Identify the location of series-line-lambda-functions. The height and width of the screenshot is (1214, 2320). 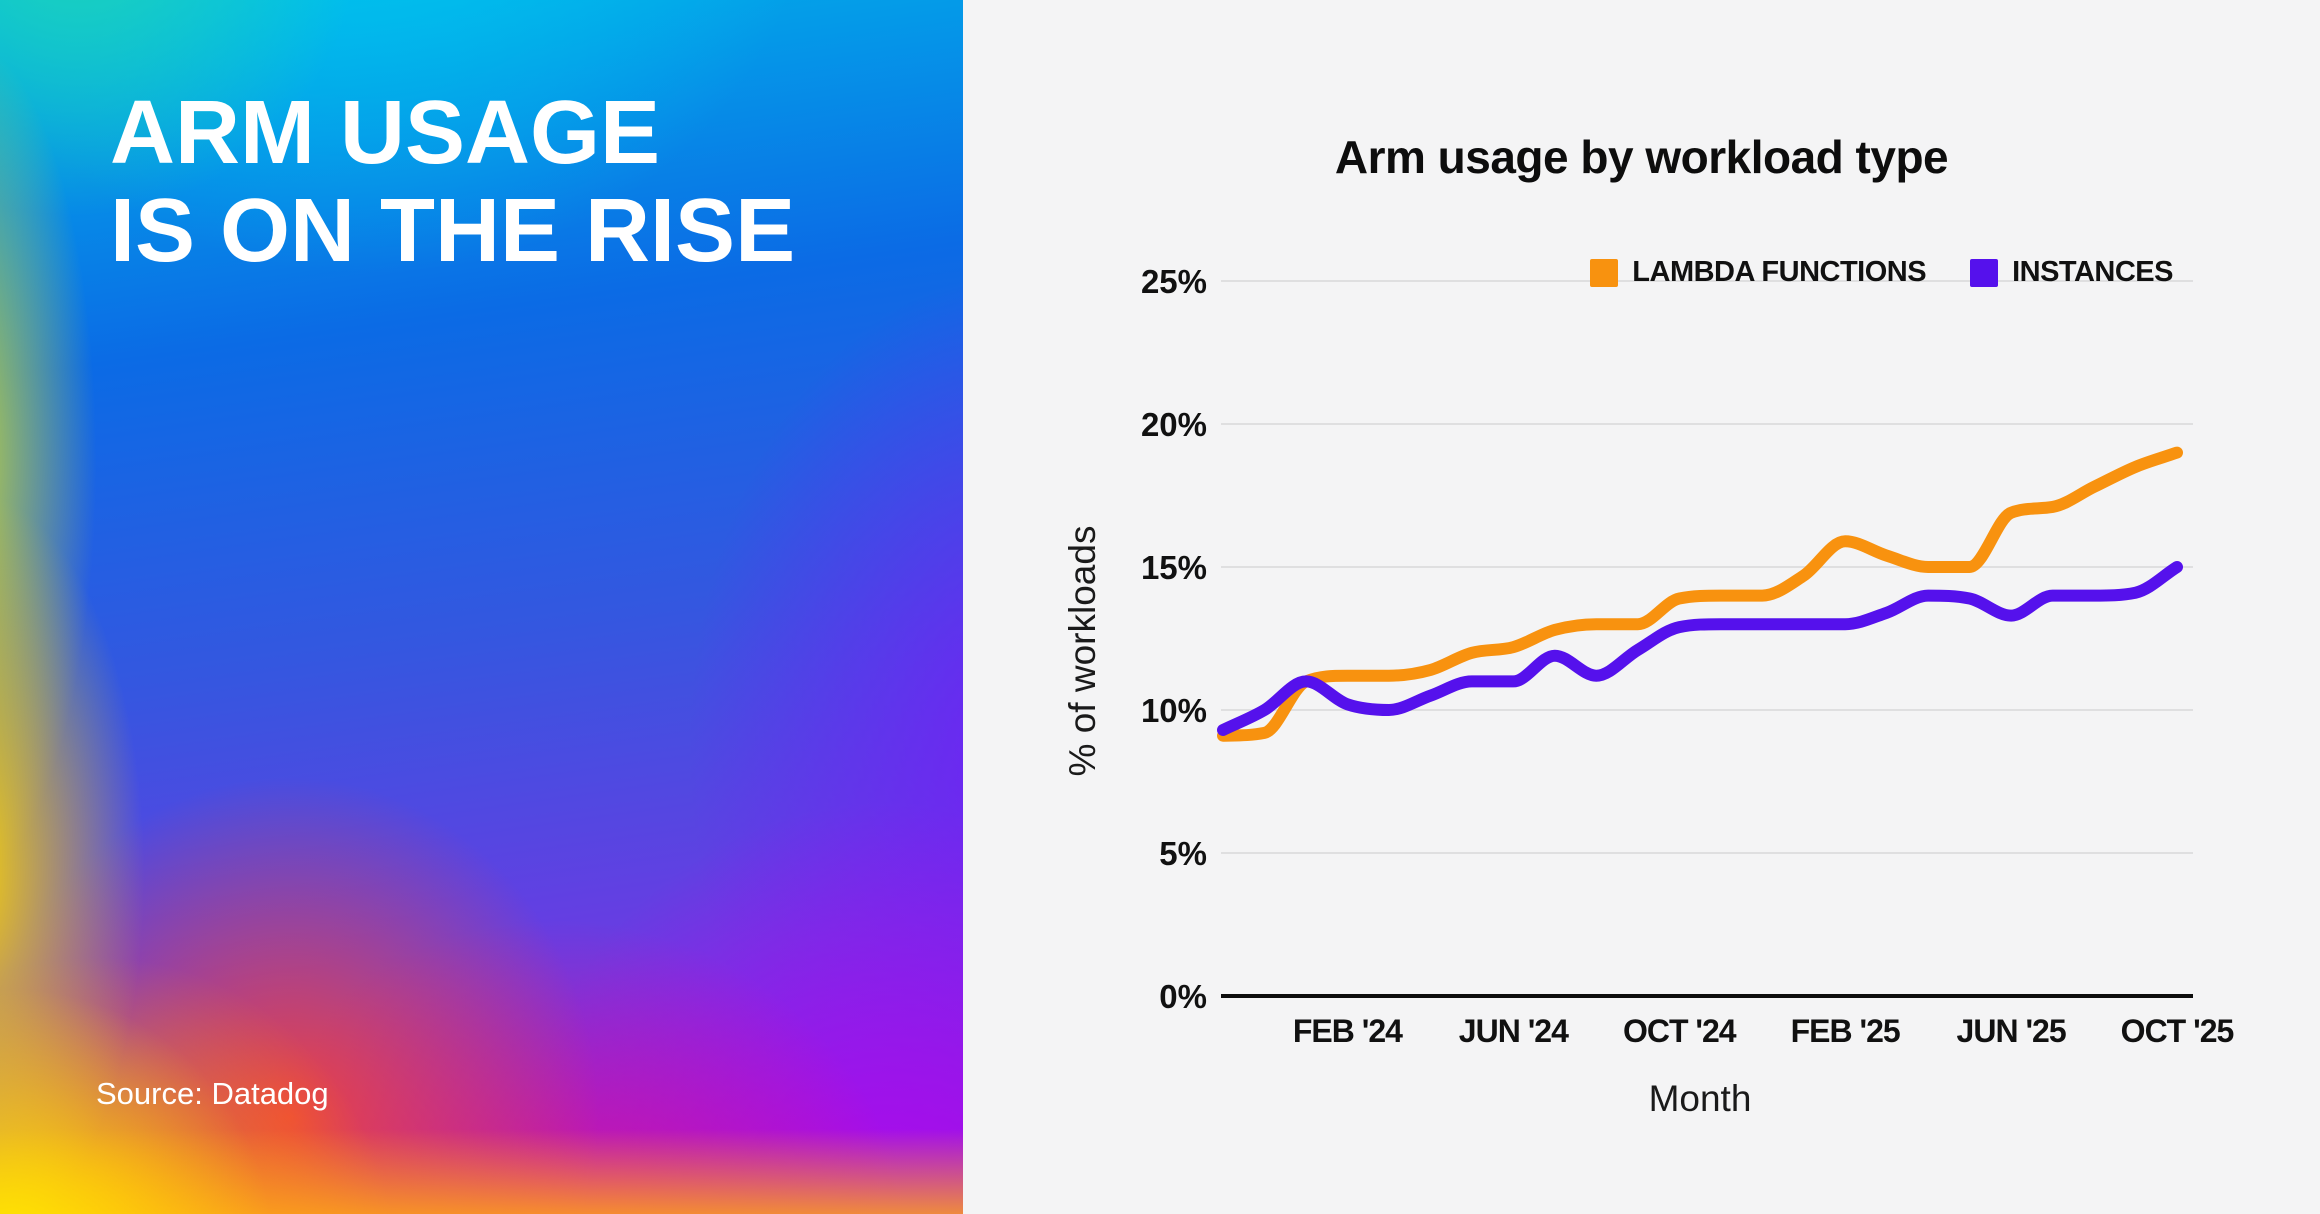
(1700, 594).